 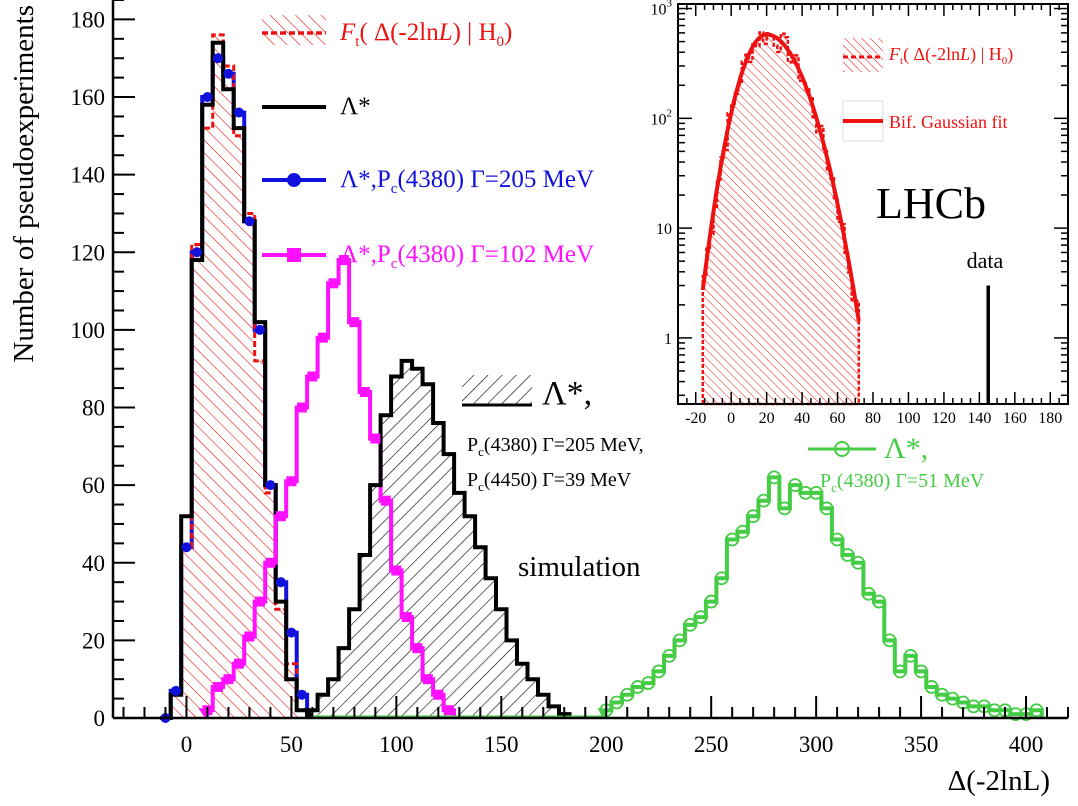 What do you see at coordinates (93, 563) in the screenshot?
I see `y-tick-label: 40` at bounding box center [93, 563].